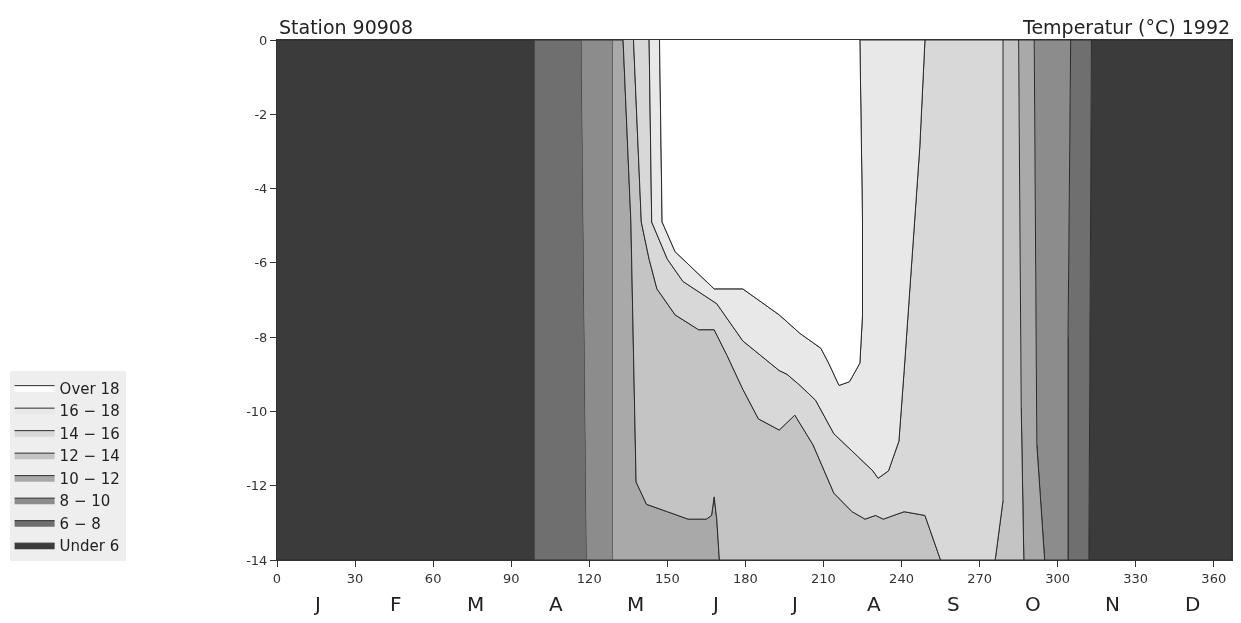 This screenshot has height=623, width=1241. I want to click on legend-label: Over 18, so click(89, 388).